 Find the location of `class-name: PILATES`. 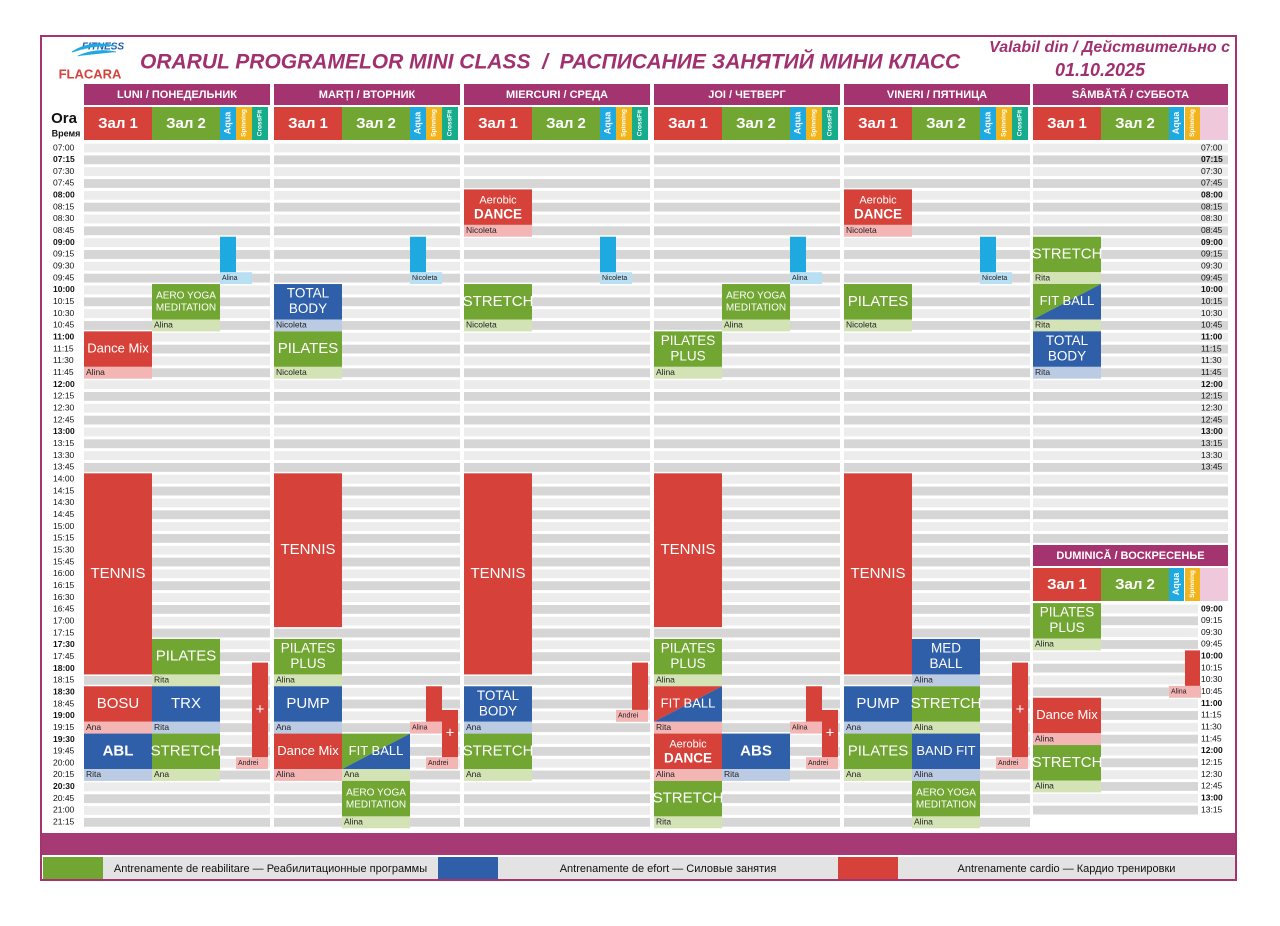

class-name: PILATES is located at coordinates (1067, 612).